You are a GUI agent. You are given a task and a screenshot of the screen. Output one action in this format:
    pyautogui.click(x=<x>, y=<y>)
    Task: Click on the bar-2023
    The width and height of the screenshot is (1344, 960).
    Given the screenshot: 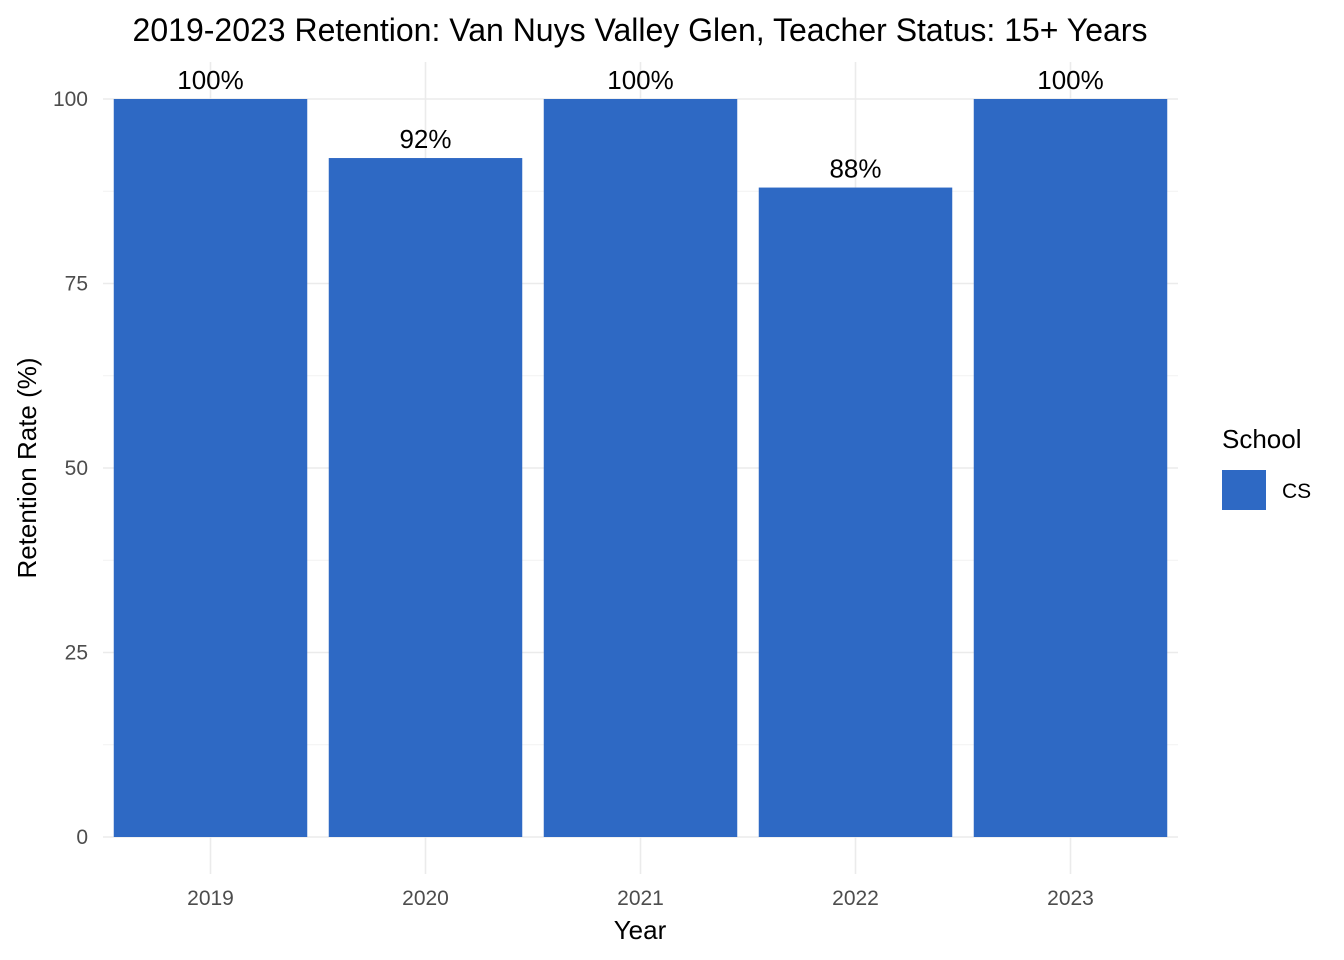 What is the action you would take?
    pyautogui.click(x=1070, y=468)
    